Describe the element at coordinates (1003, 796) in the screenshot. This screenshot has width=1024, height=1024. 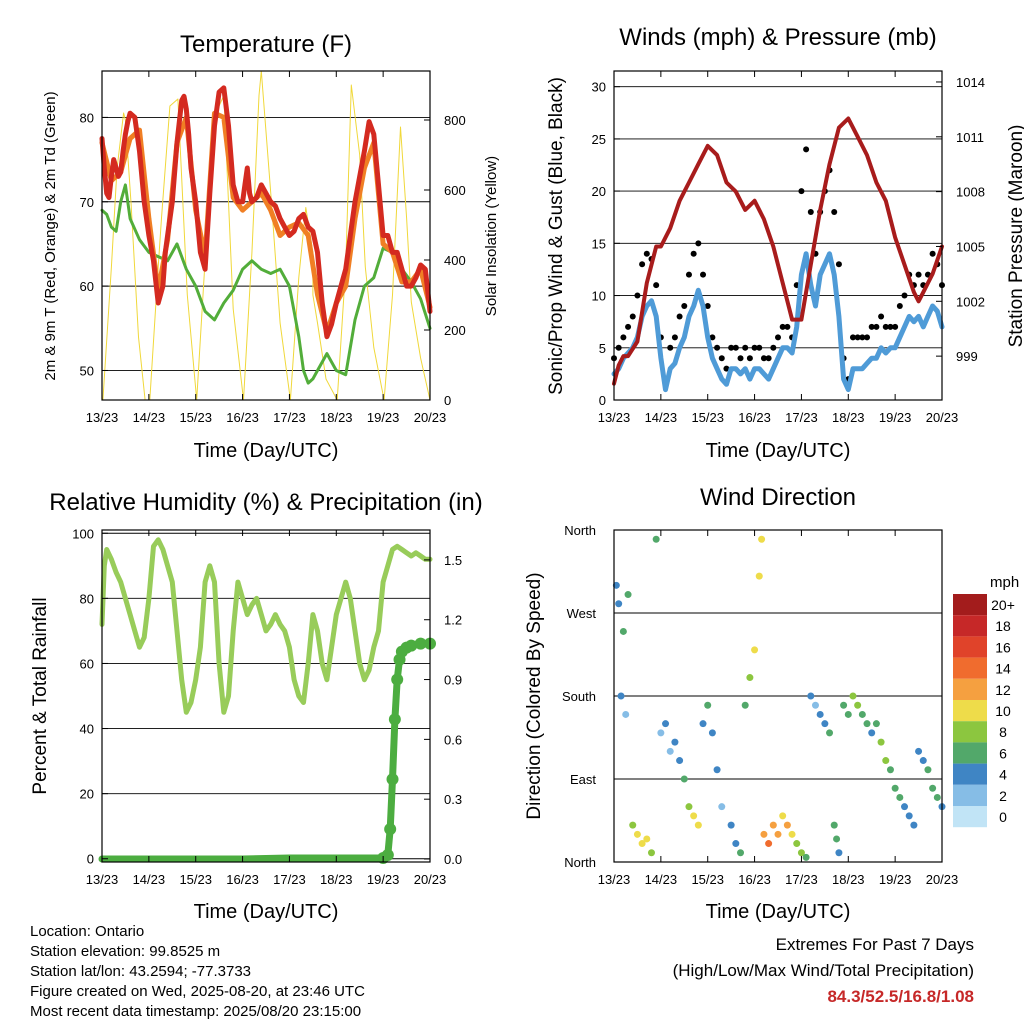
I see `speed-legend-label: 2` at that location.